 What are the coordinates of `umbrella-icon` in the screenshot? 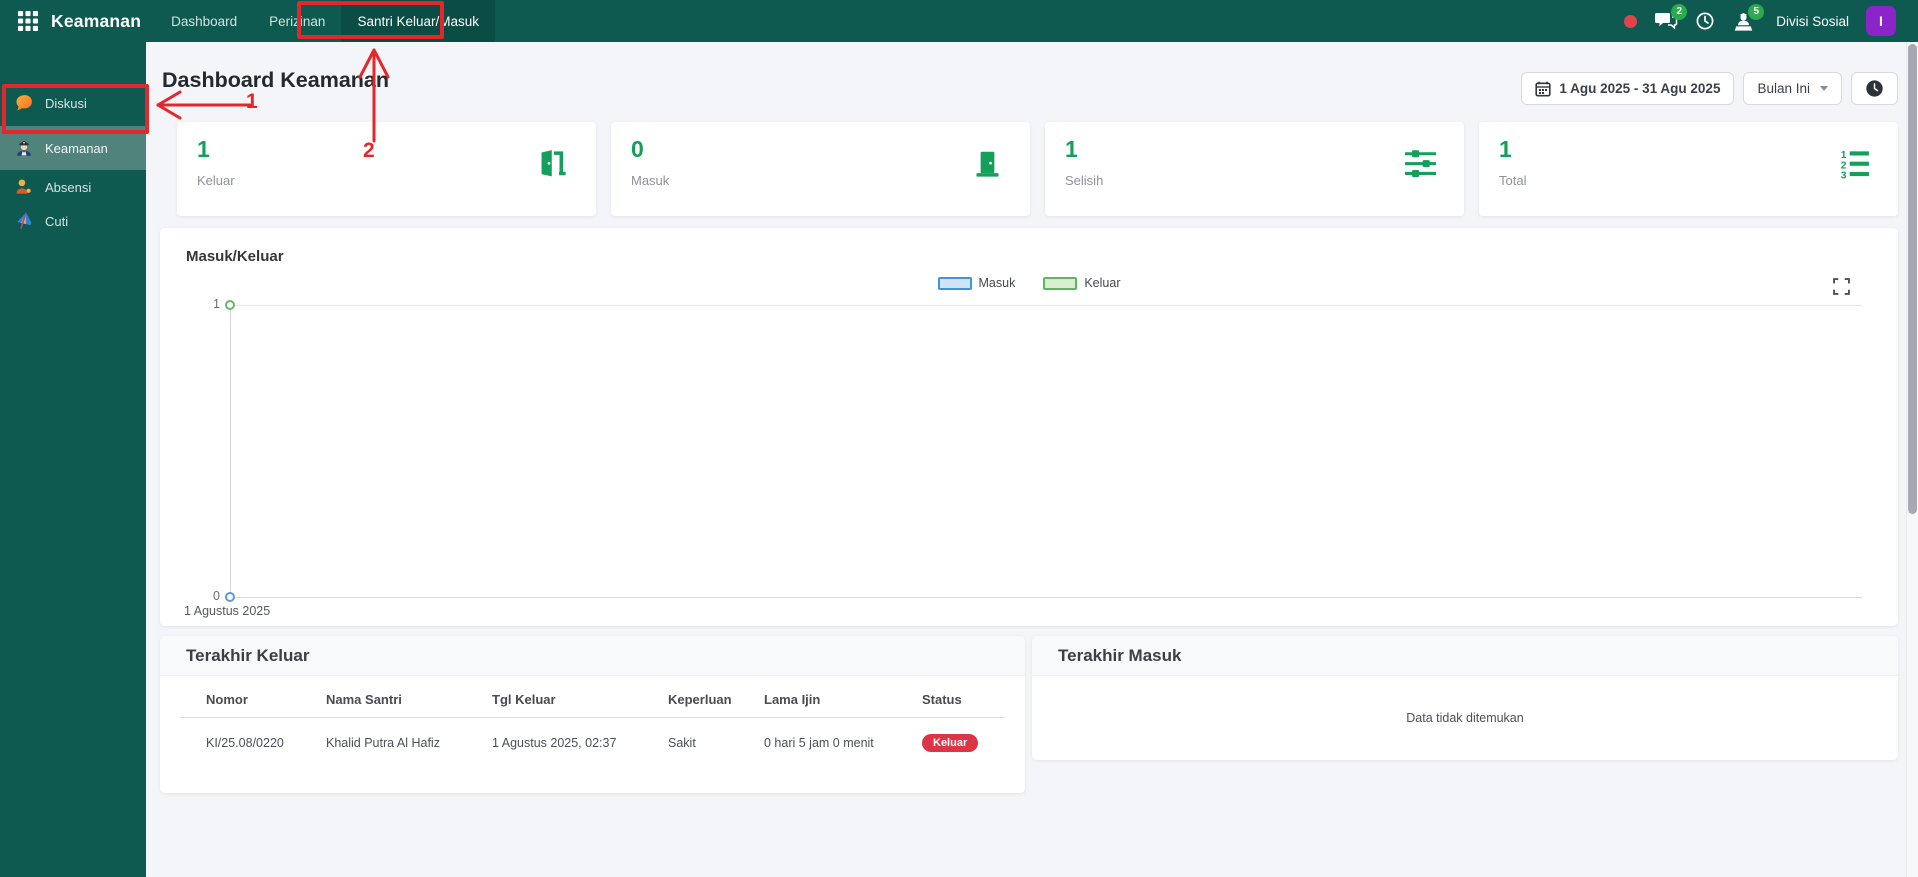 It's located at (24, 221).